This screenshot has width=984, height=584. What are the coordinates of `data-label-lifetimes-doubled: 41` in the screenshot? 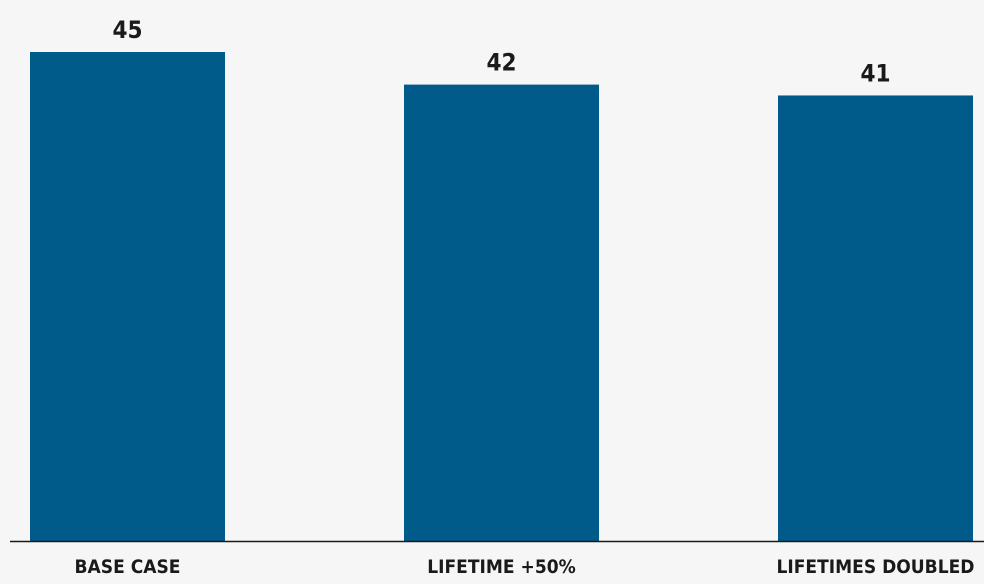 It's located at (875, 73).